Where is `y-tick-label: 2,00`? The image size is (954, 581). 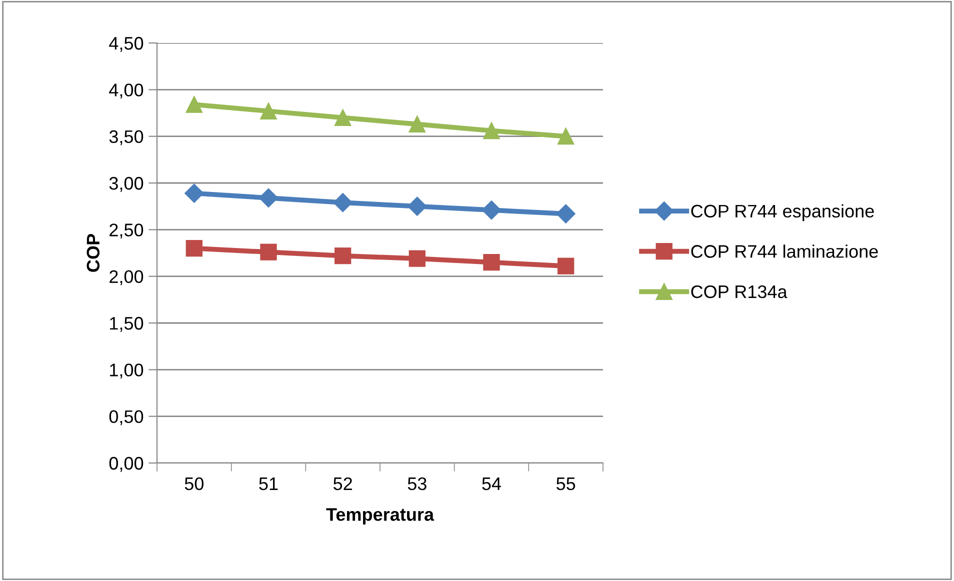 y-tick-label: 2,00 is located at coordinates (127, 278).